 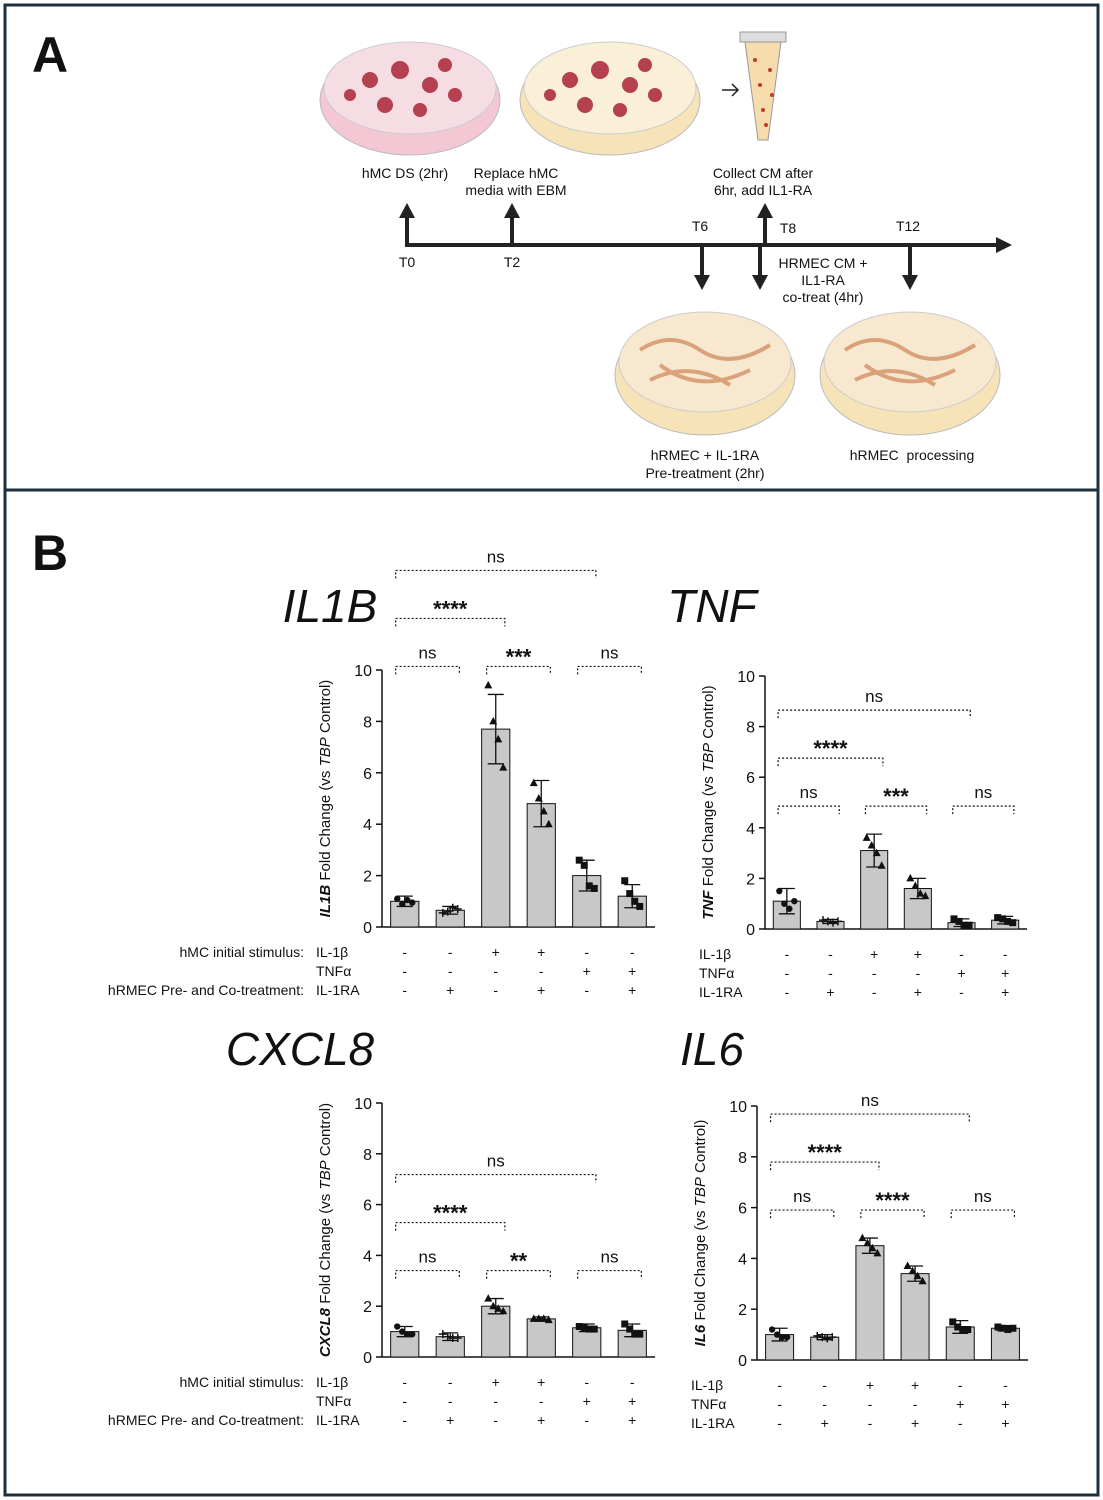 What do you see at coordinates (450, 1213) in the screenshot?
I see `significance-label: ****` at bounding box center [450, 1213].